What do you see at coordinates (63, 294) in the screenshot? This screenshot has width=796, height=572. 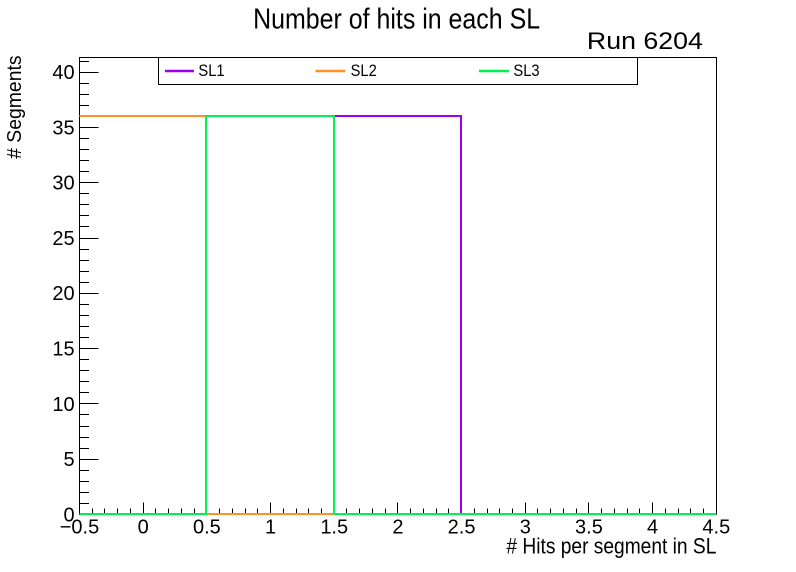 I see `svg-text: 20` at bounding box center [63, 294].